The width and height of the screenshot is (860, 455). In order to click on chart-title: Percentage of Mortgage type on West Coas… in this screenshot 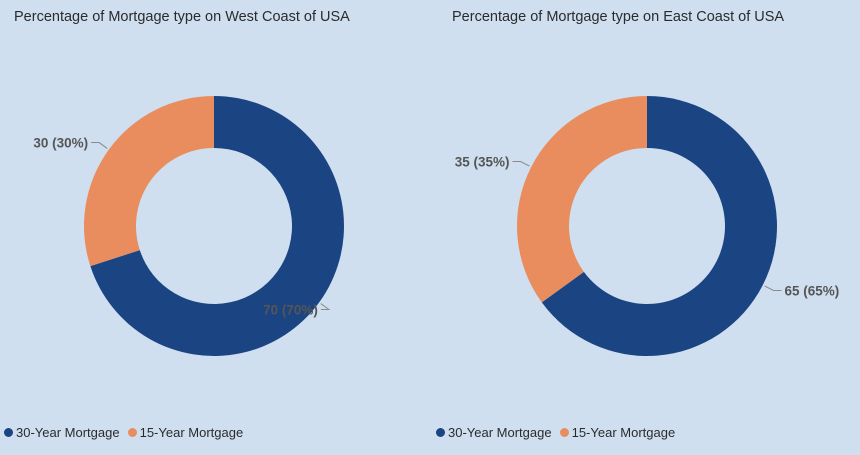, I will do `click(182, 17)`.